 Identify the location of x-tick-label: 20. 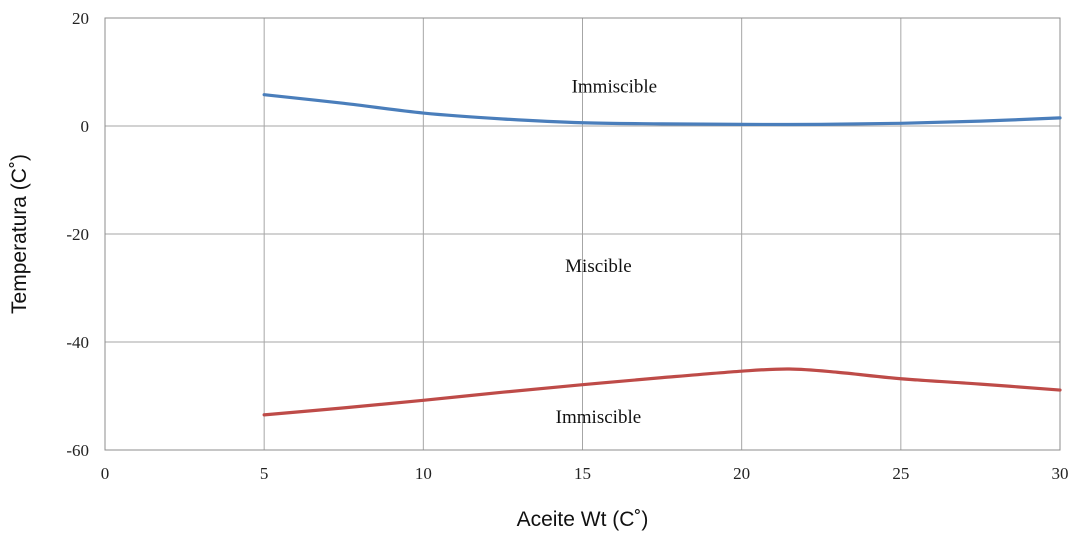
(741, 473).